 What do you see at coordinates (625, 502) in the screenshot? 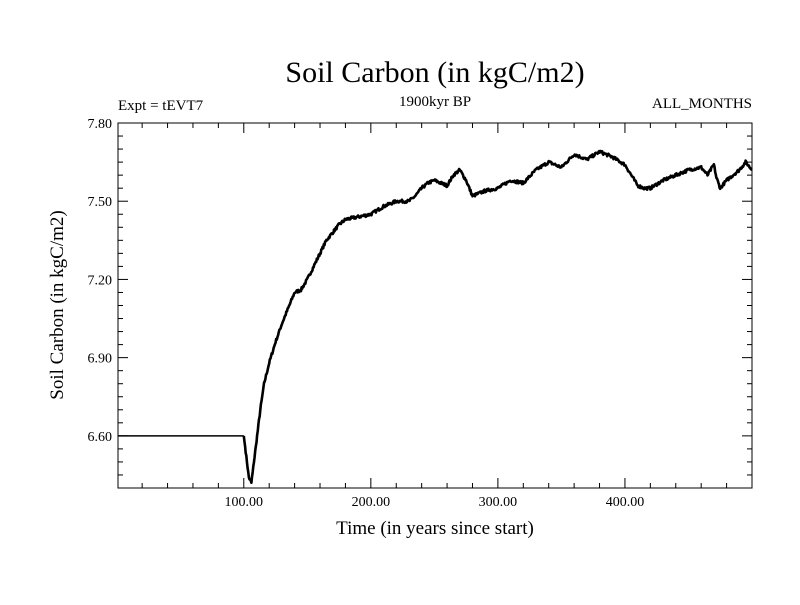
I see `x-tick-label: 400.00` at bounding box center [625, 502].